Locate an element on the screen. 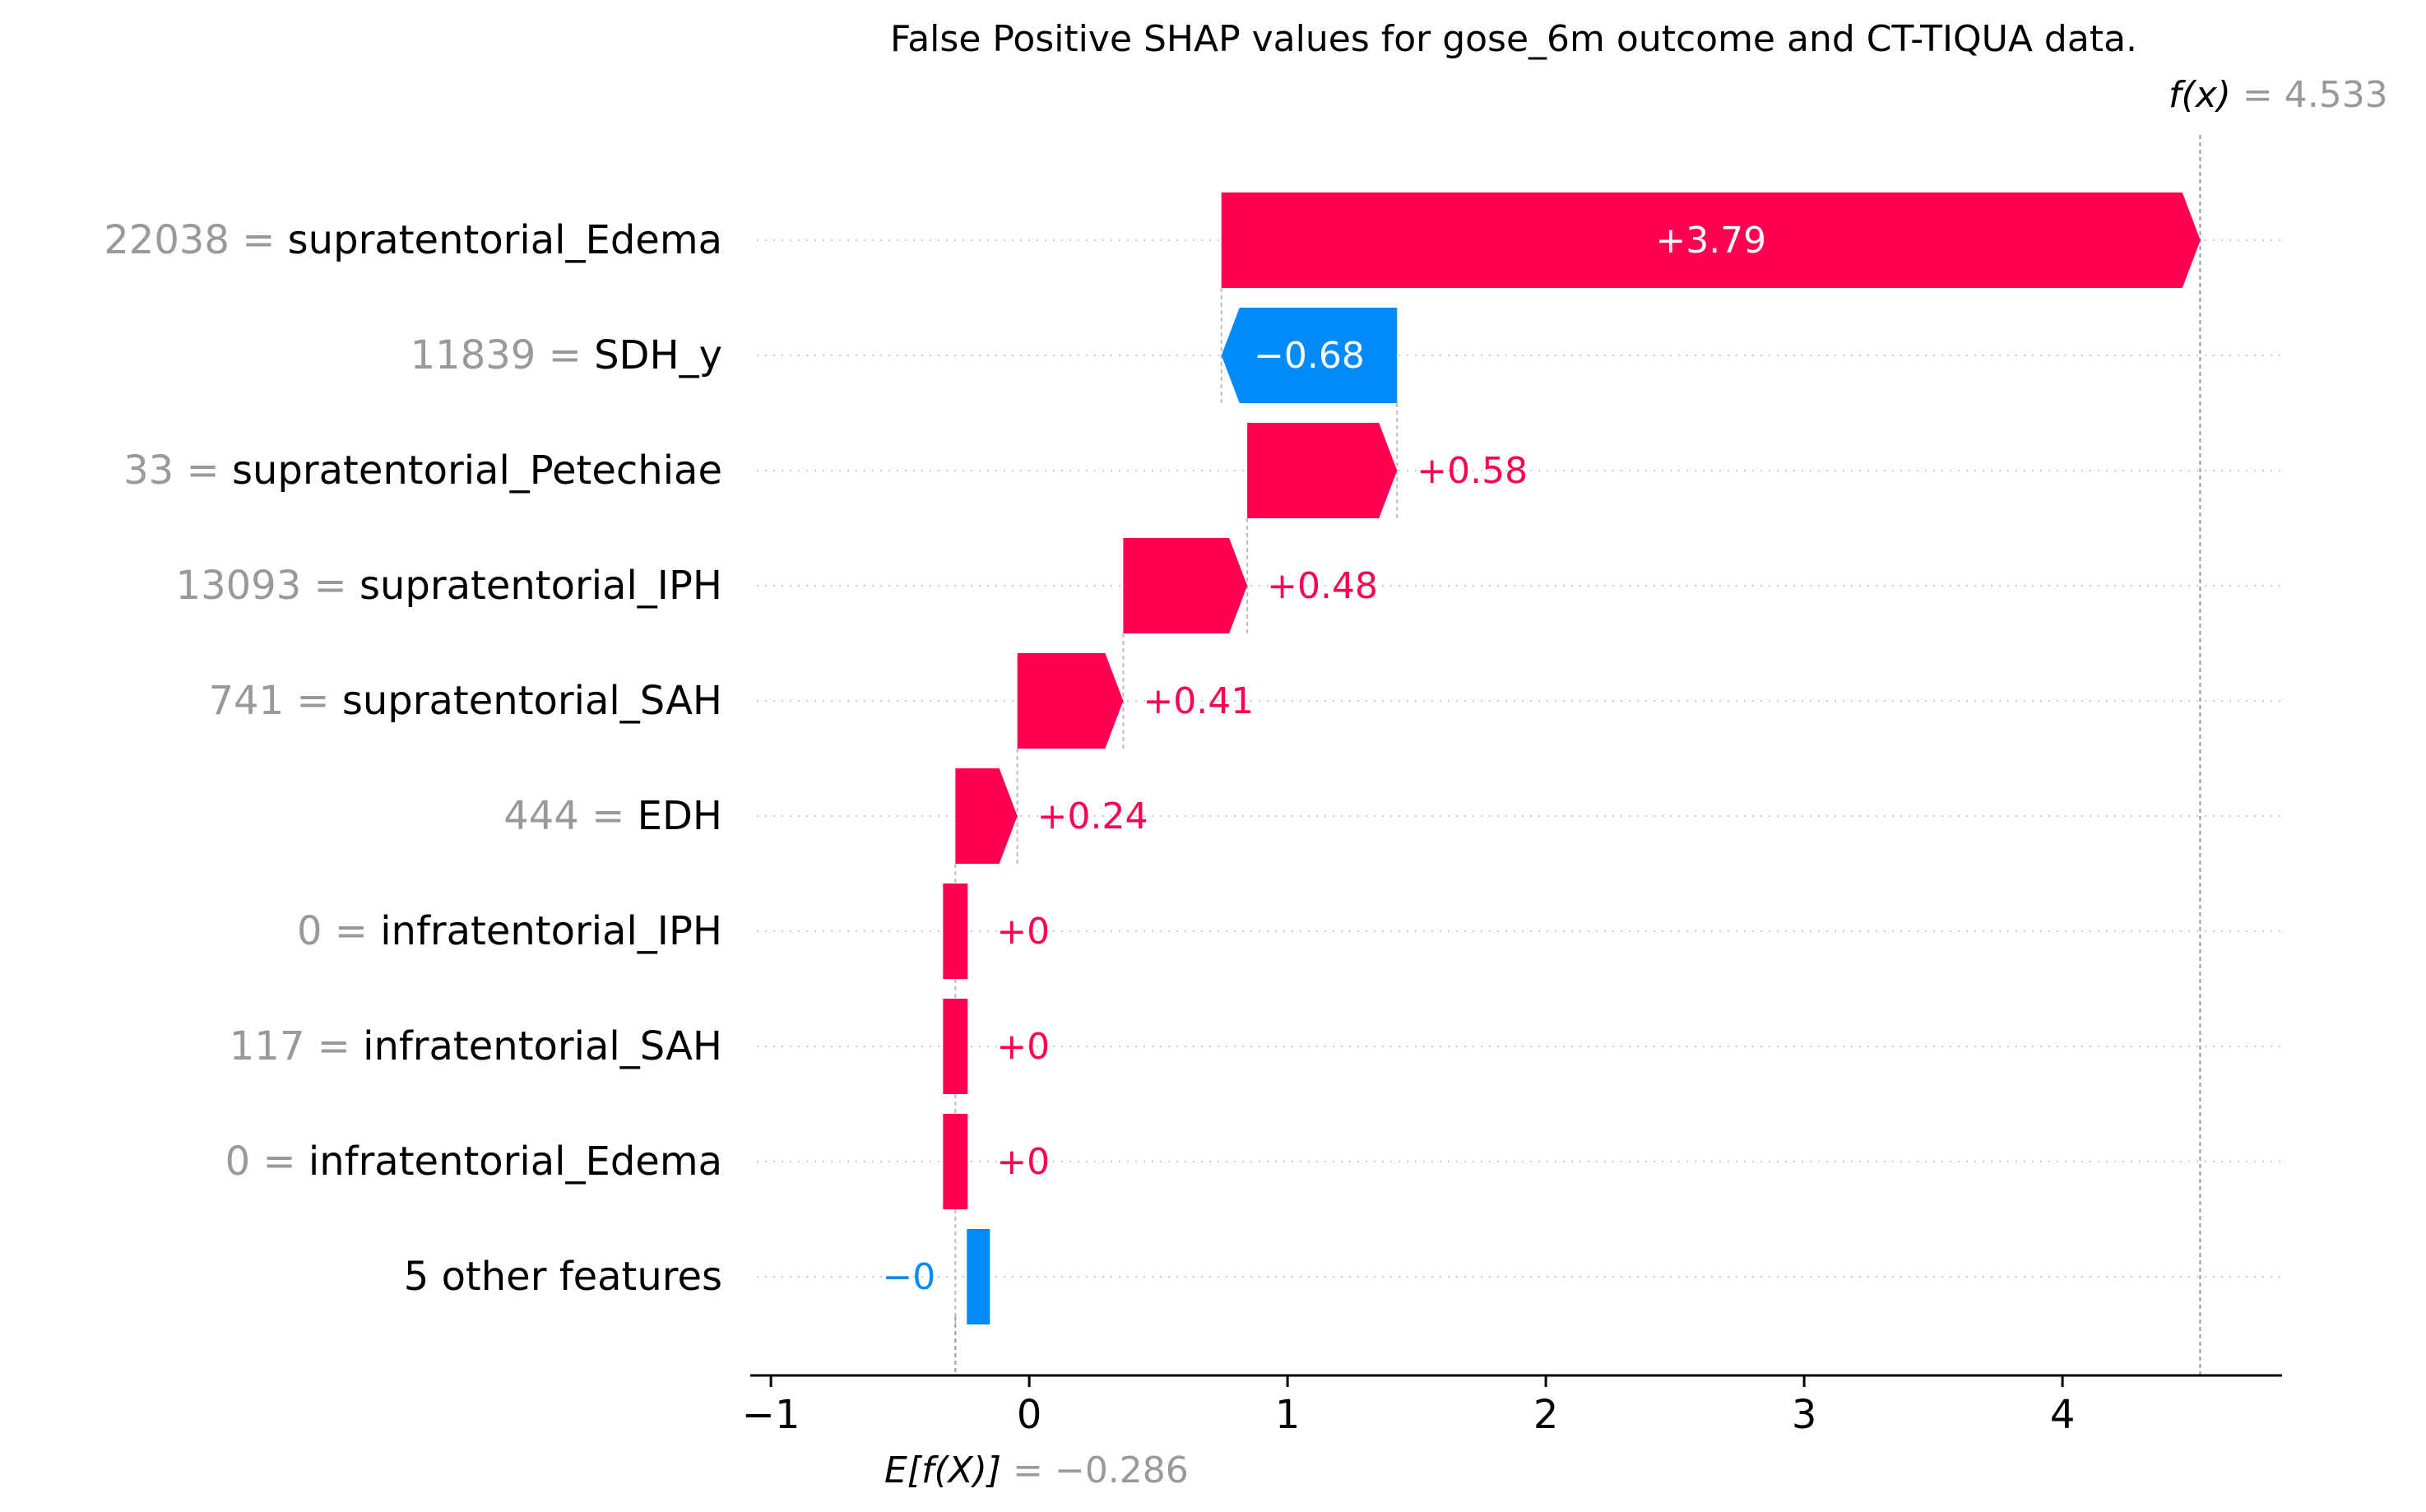  feature-label: 117 = infratentorial_SAH is located at coordinates (476, 1046).